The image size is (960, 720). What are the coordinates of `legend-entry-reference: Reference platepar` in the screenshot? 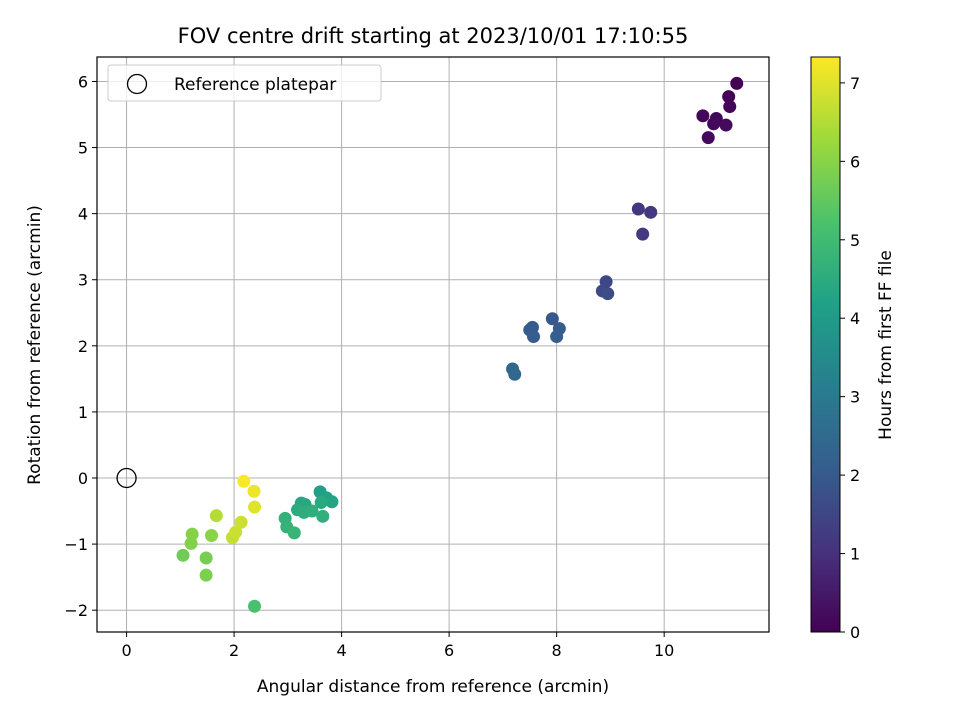 It's located at (255, 85).